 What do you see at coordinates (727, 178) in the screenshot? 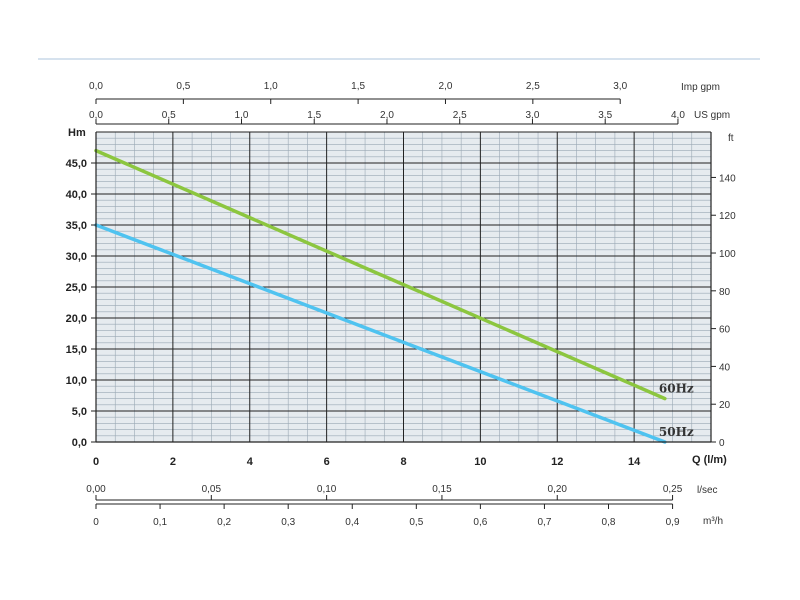
I see `ft-tick-label: 140` at bounding box center [727, 178].